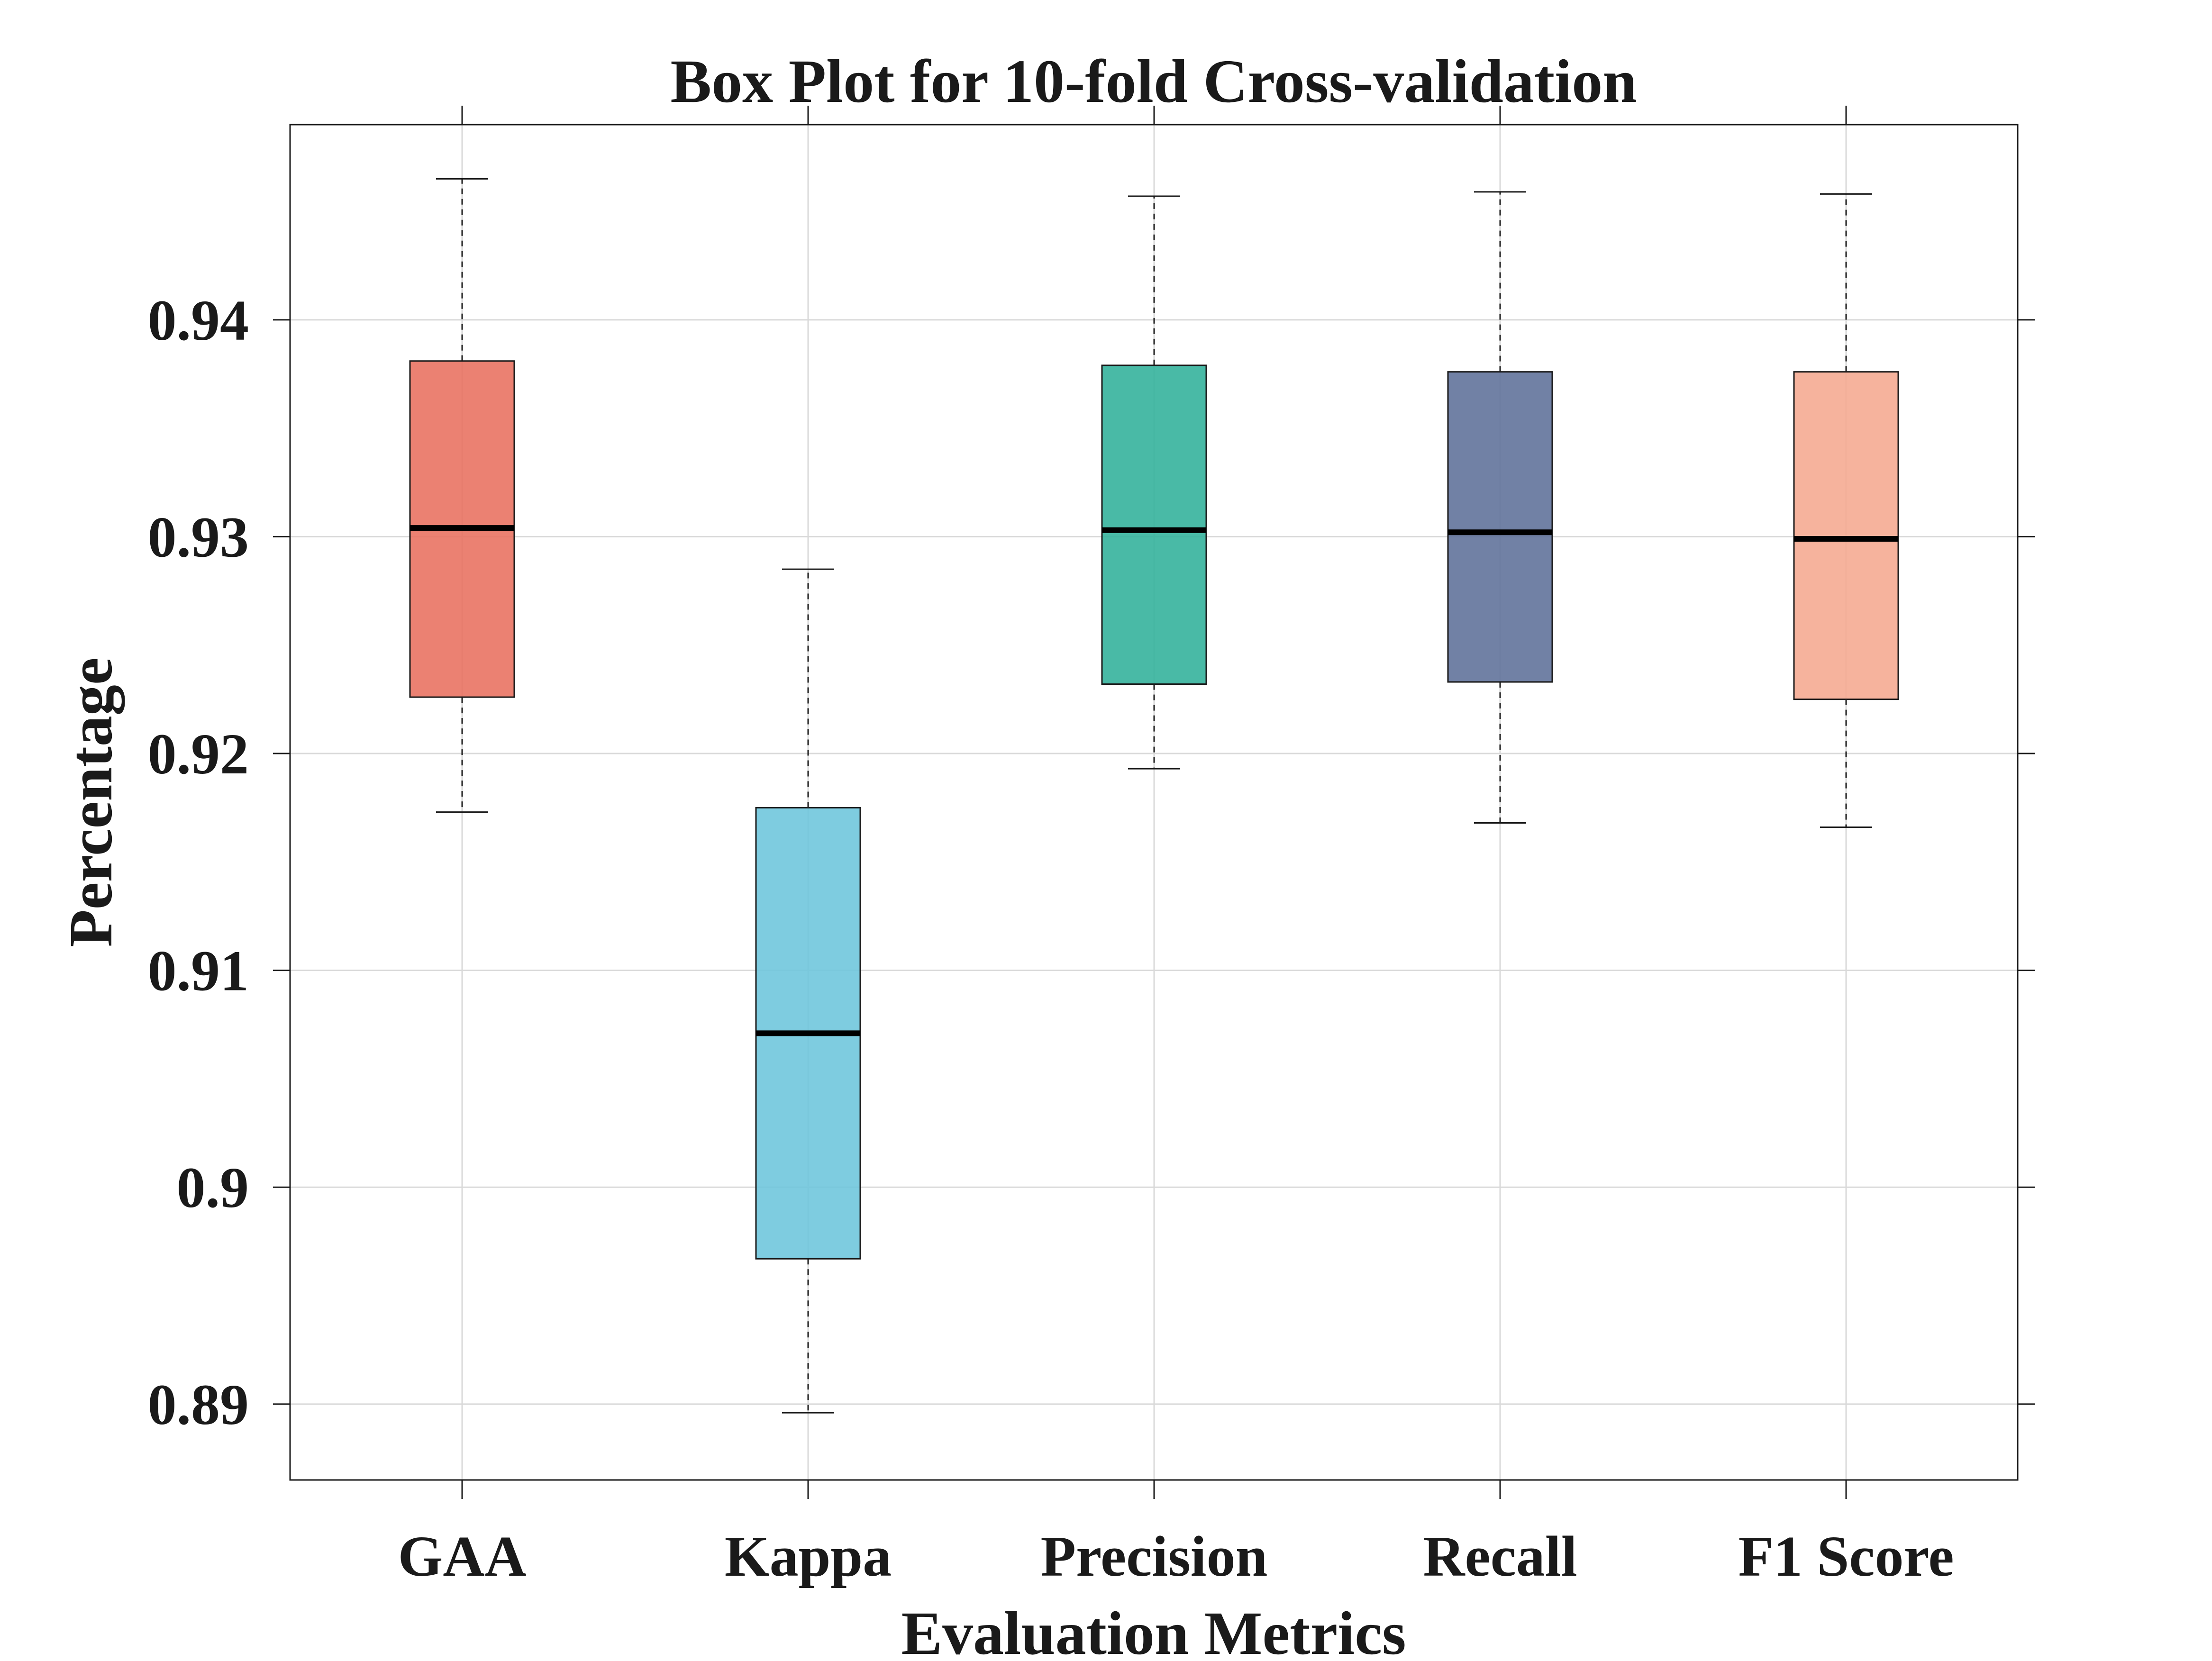  What do you see at coordinates (462, 496) in the screenshot?
I see `box-gaa` at bounding box center [462, 496].